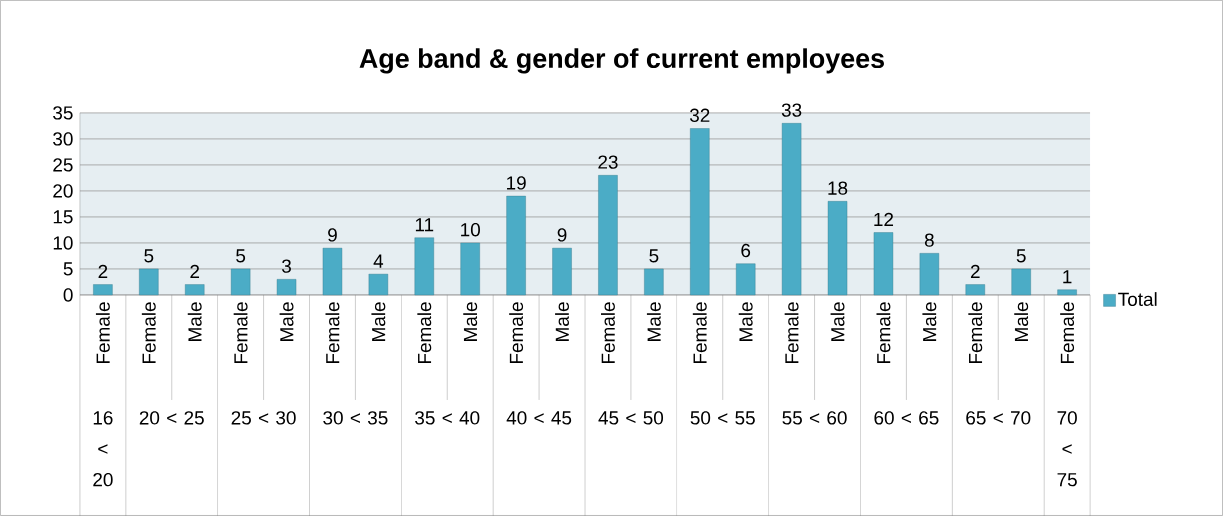 The image size is (1223, 516). Describe the element at coordinates (539, 418) in the screenshot. I see `text: 40 < 45` at that location.